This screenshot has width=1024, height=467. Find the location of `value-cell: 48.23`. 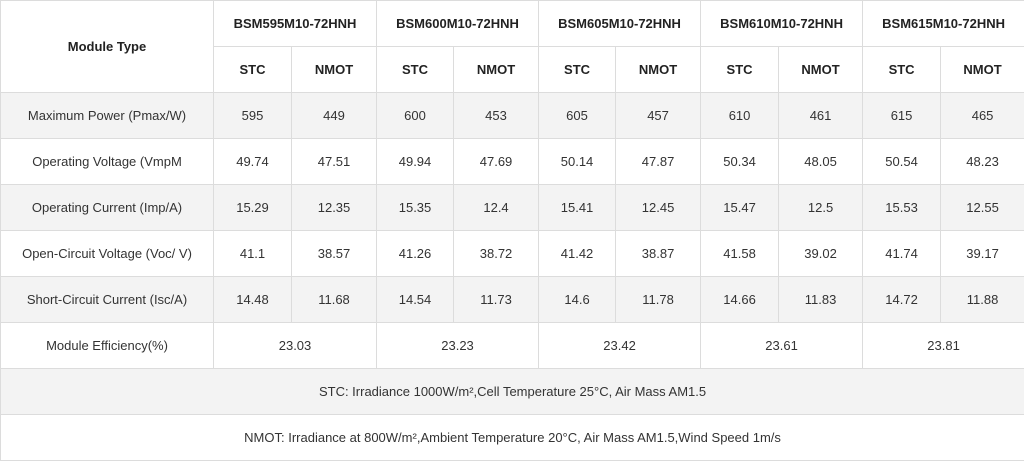

value-cell: 48.23 is located at coordinates (982, 161).